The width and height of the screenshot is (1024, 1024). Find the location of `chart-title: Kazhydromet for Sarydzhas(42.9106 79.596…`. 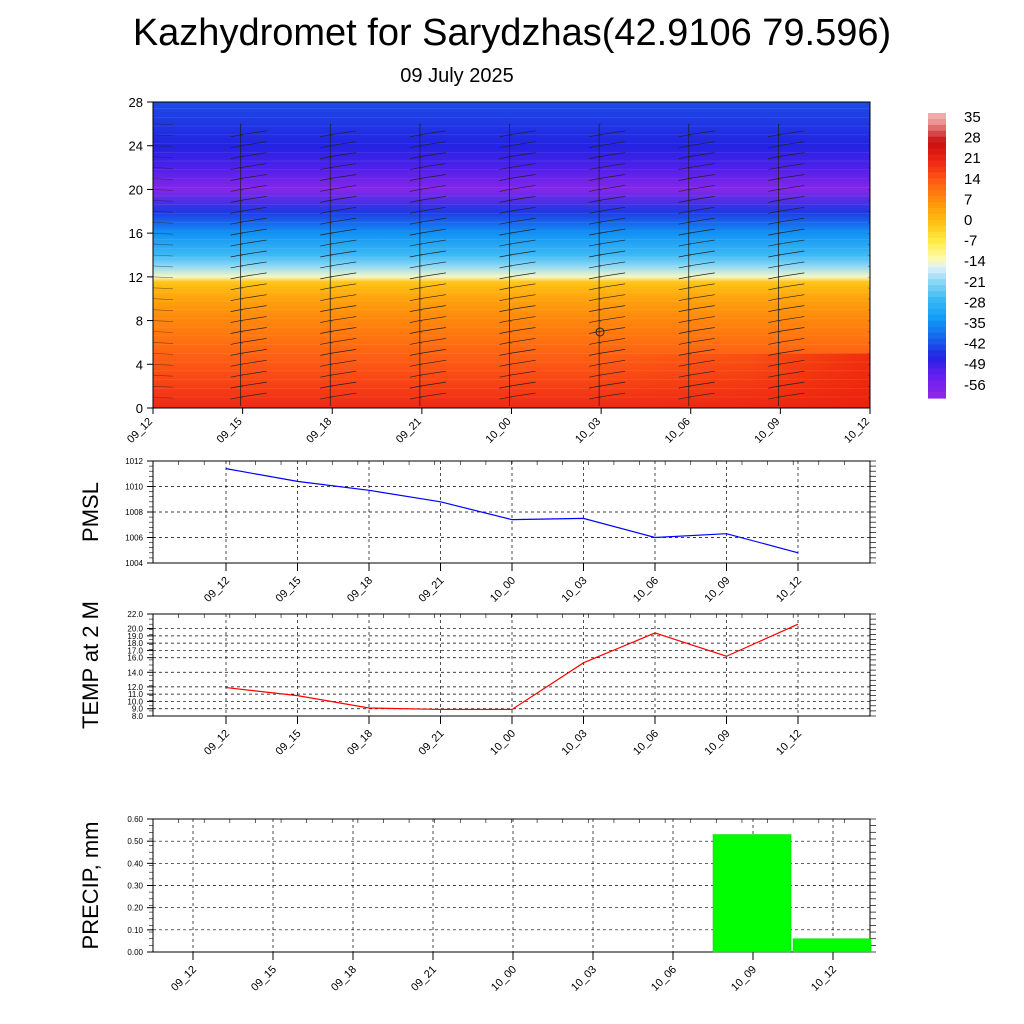

chart-title: Kazhydromet for Sarydzhas(42.9106 79.596… is located at coordinates (512, 33).